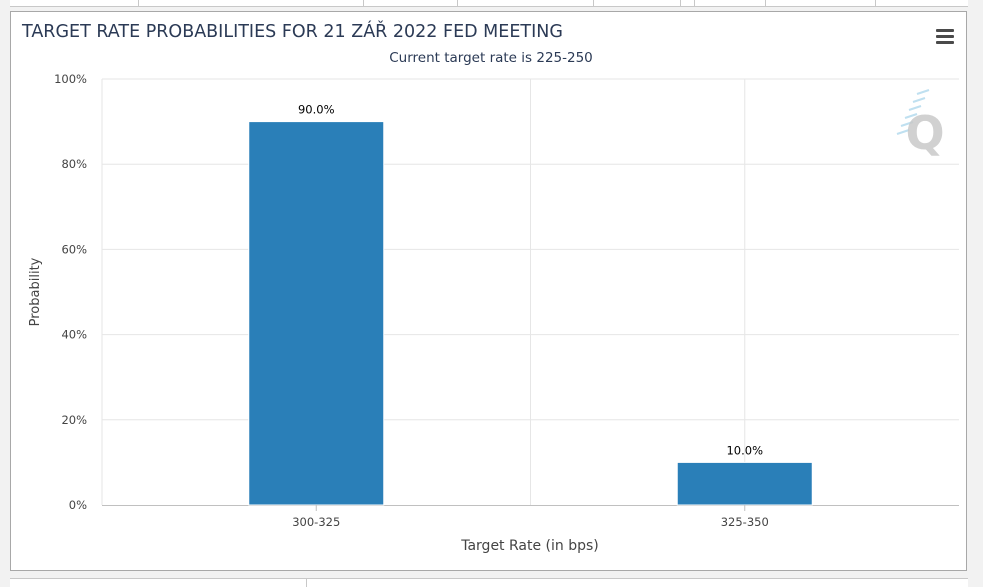 The image size is (983, 587). I want to click on y-tick-label: 0%, so click(78, 505).